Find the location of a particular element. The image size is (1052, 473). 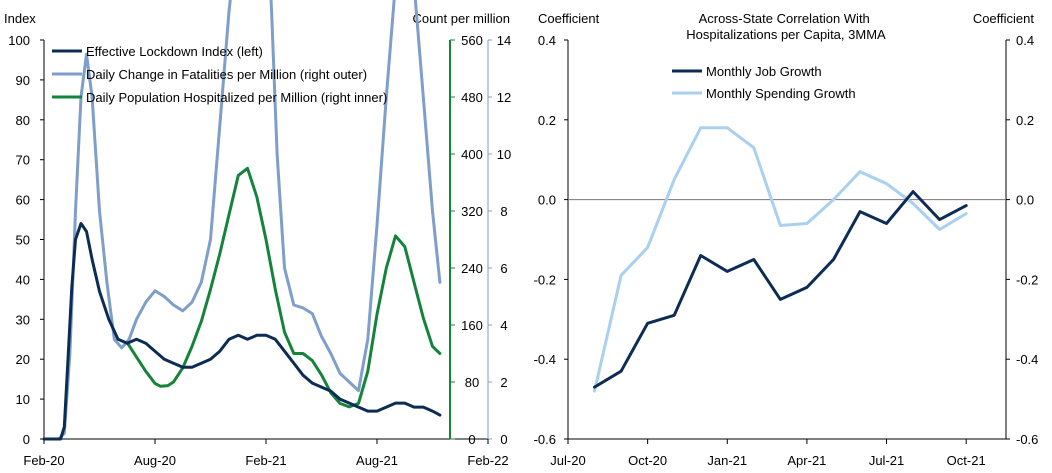

legend-label-job-growth: Monthly Job Growth is located at coordinates (764, 71).